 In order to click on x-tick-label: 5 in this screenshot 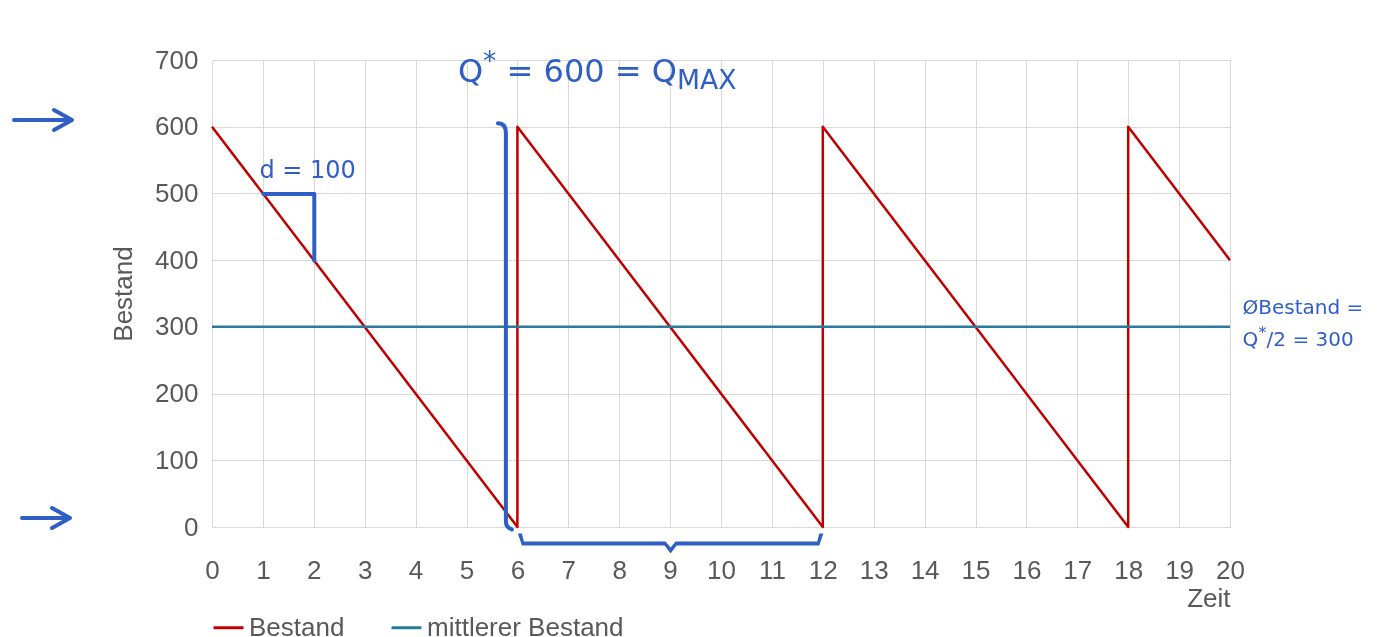, I will do `click(467, 569)`.